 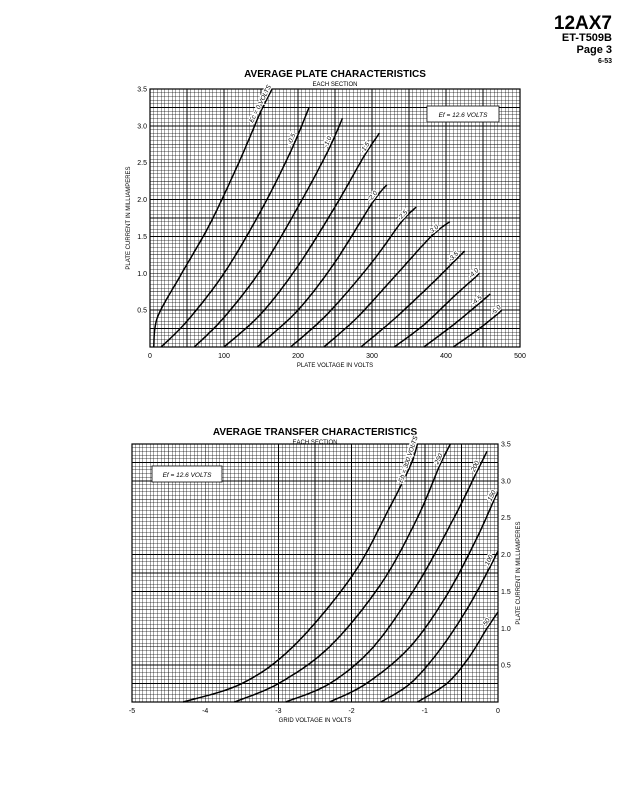 What do you see at coordinates (586, 38) in the screenshot?
I see `document-number: ET-T509B` at bounding box center [586, 38].